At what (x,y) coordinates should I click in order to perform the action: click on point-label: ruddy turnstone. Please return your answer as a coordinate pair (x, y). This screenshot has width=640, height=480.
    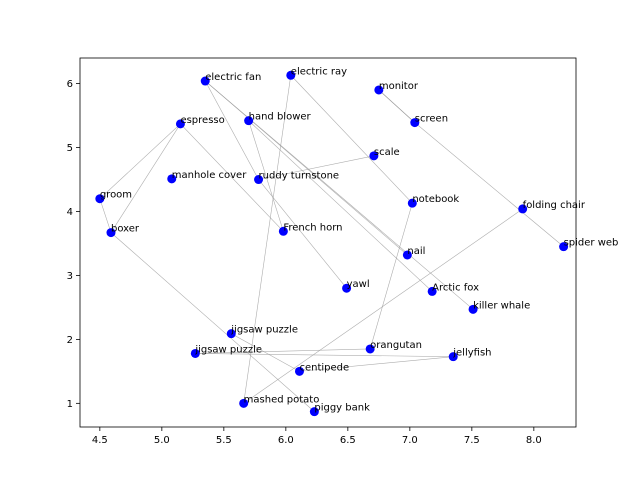
    Looking at the image, I should click on (299, 176).